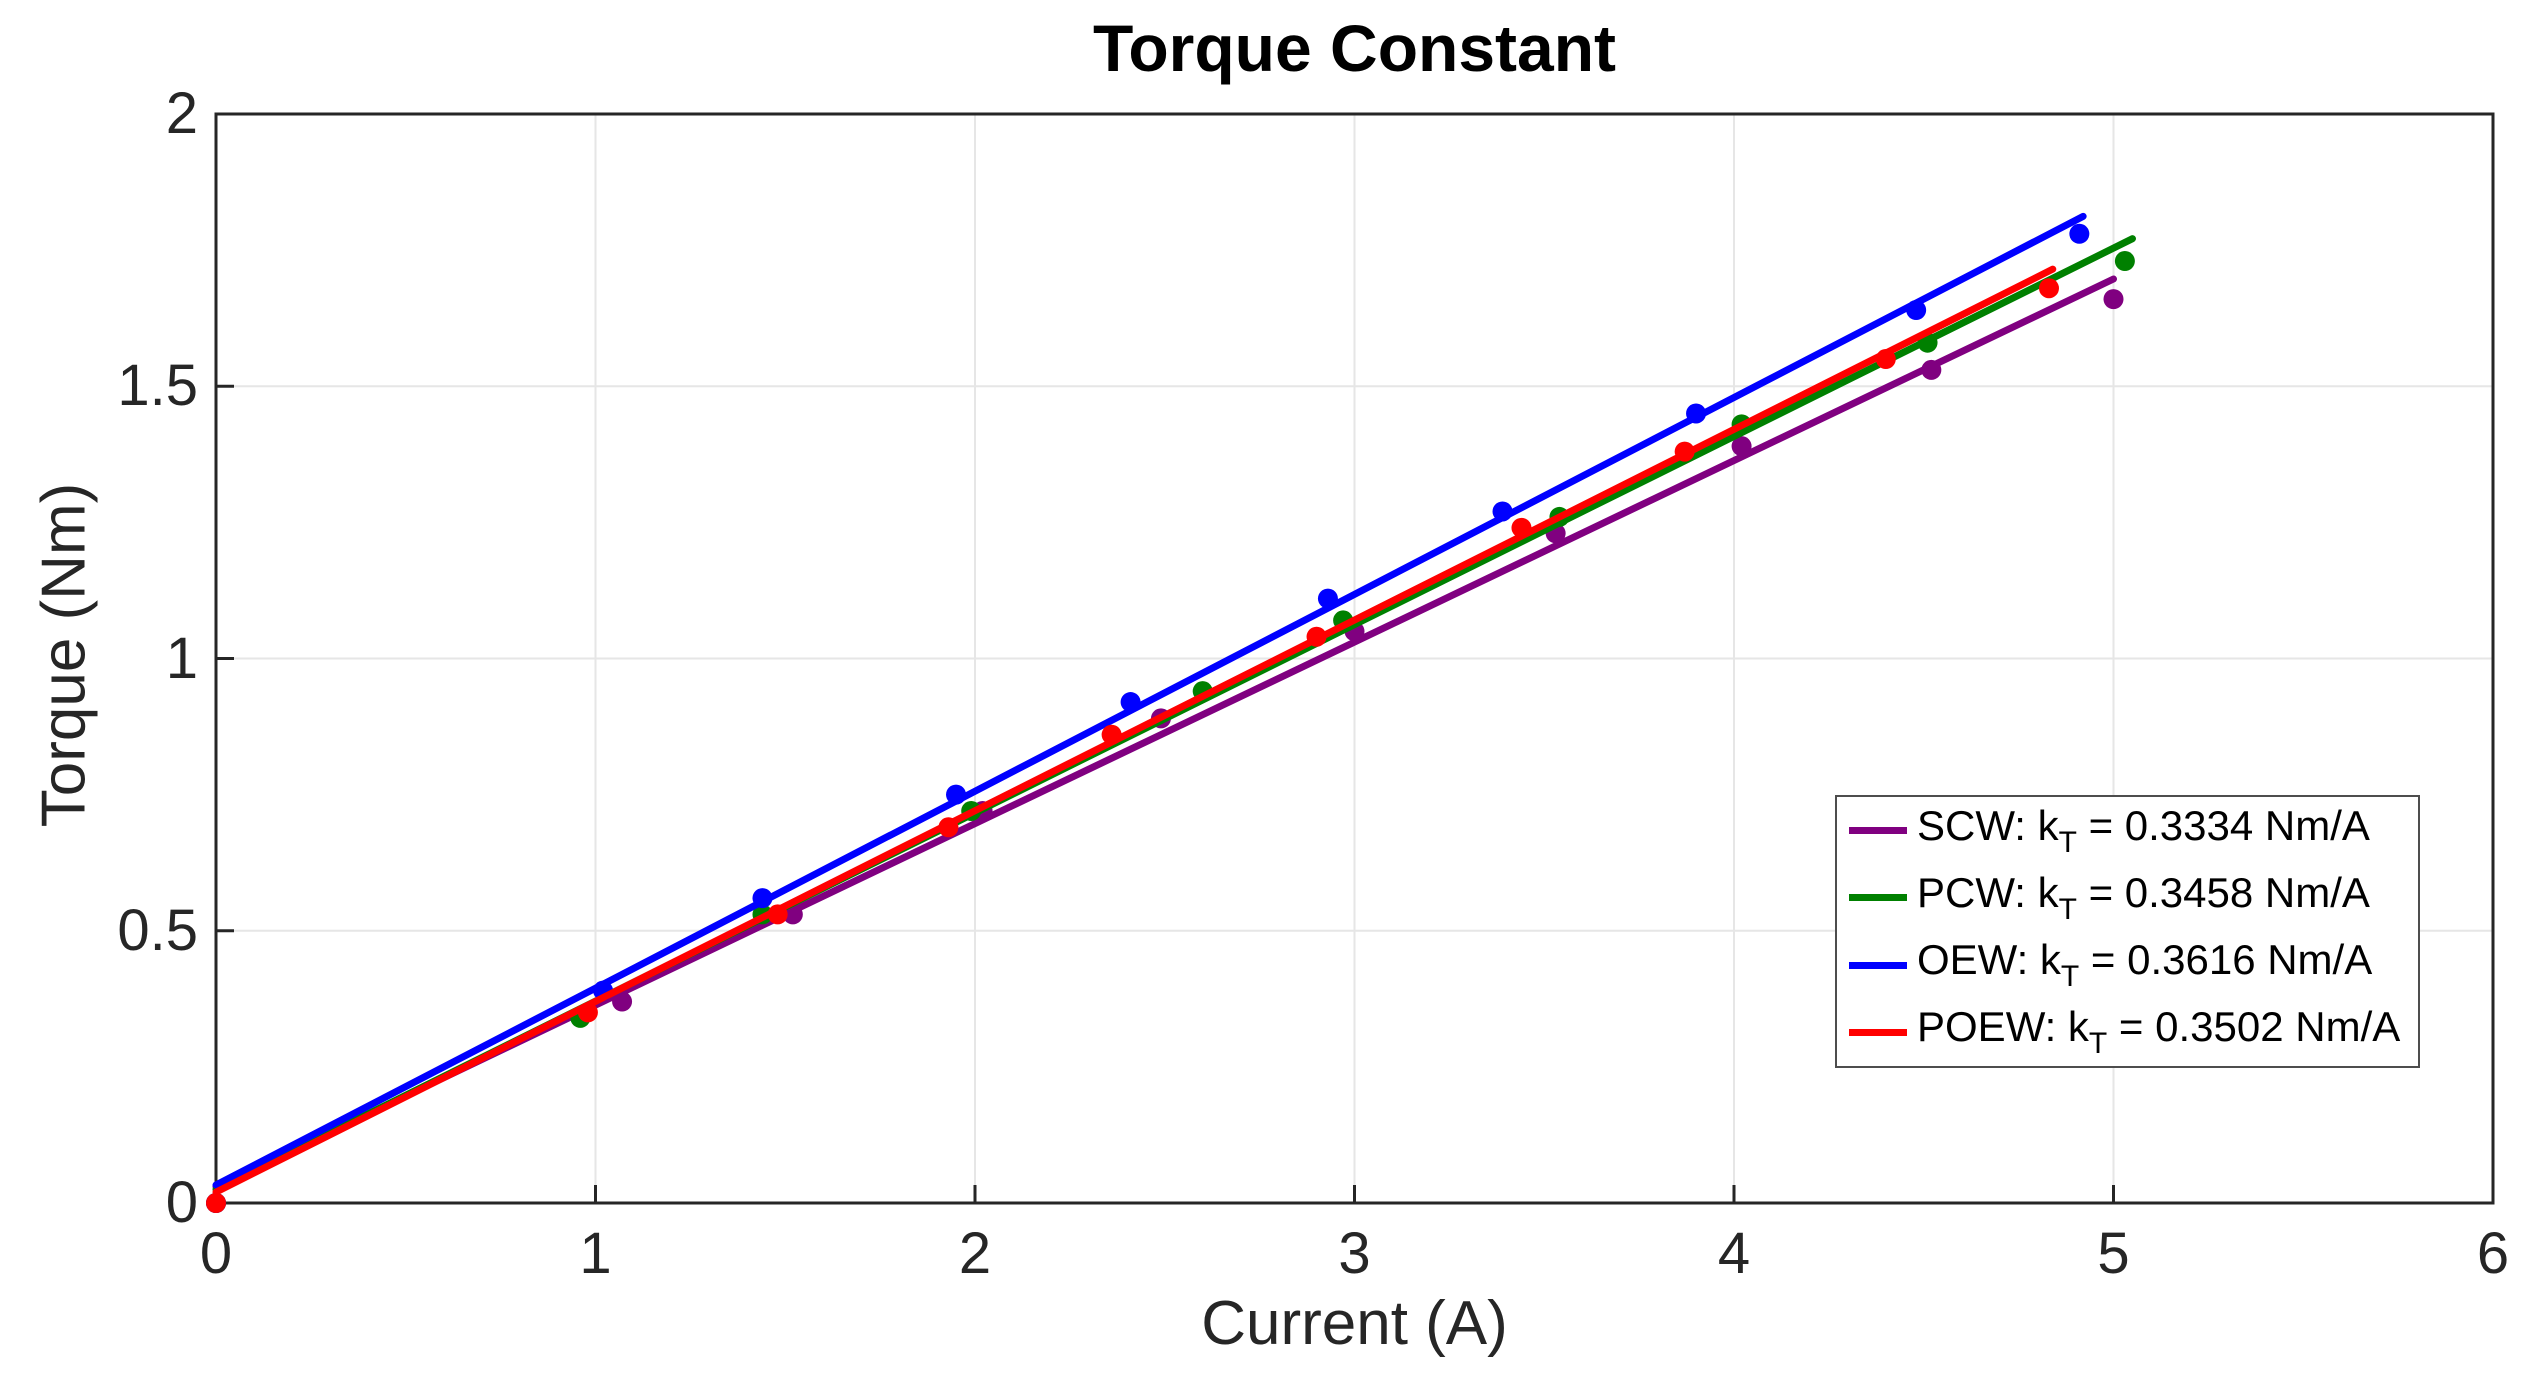 The image size is (2543, 1391). Describe the element at coordinates (181, 113) in the screenshot. I see `y-tick-label: 2` at that location.